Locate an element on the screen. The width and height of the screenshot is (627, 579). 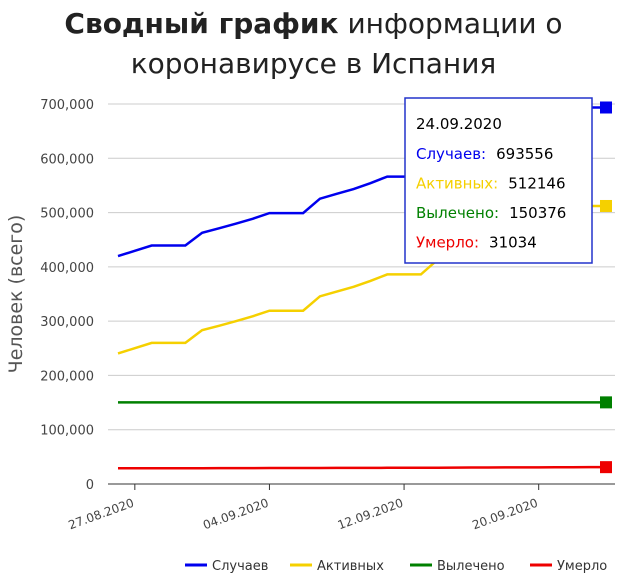
legend-label: Случаев is located at coordinates (240, 566).